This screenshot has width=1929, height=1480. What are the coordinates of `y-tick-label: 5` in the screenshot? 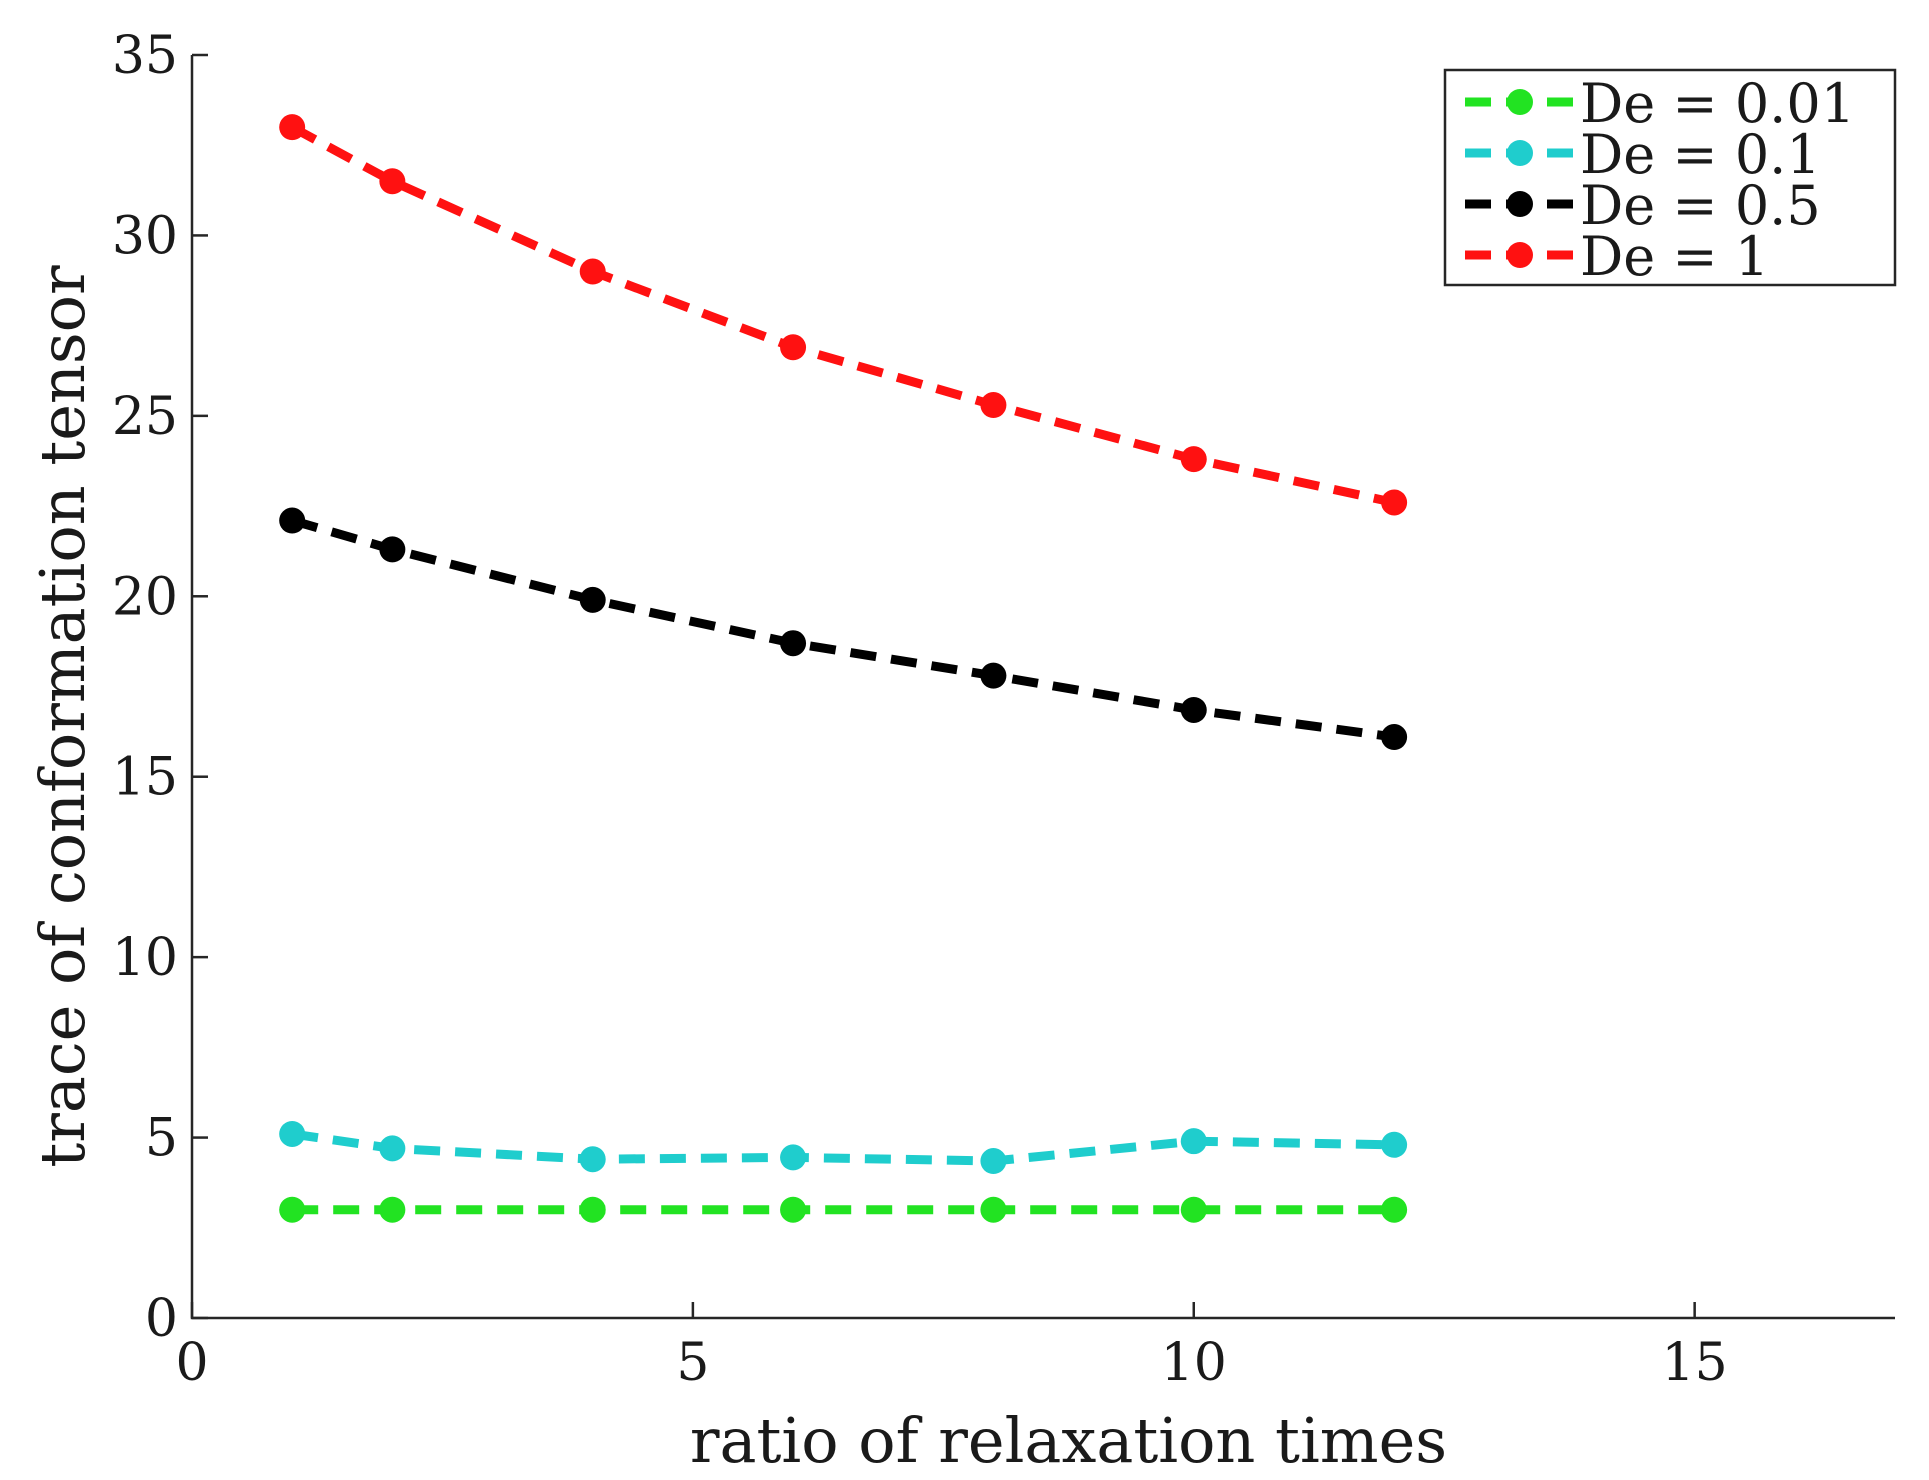 It's located at (161, 1139).